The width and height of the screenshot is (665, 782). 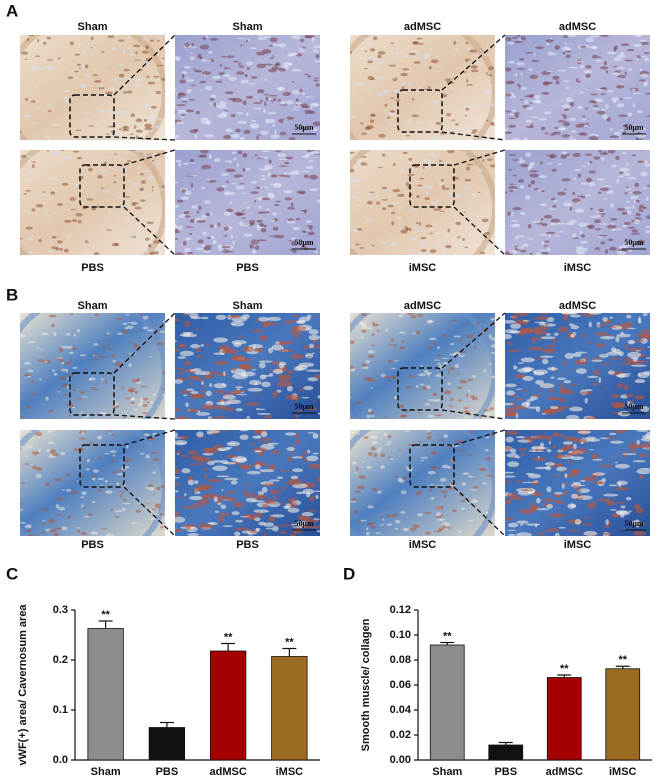 What do you see at coordinates (227, 772) in the screenshot?
I see `x-tick-label: adMSC` at bounding box center [227, 772].